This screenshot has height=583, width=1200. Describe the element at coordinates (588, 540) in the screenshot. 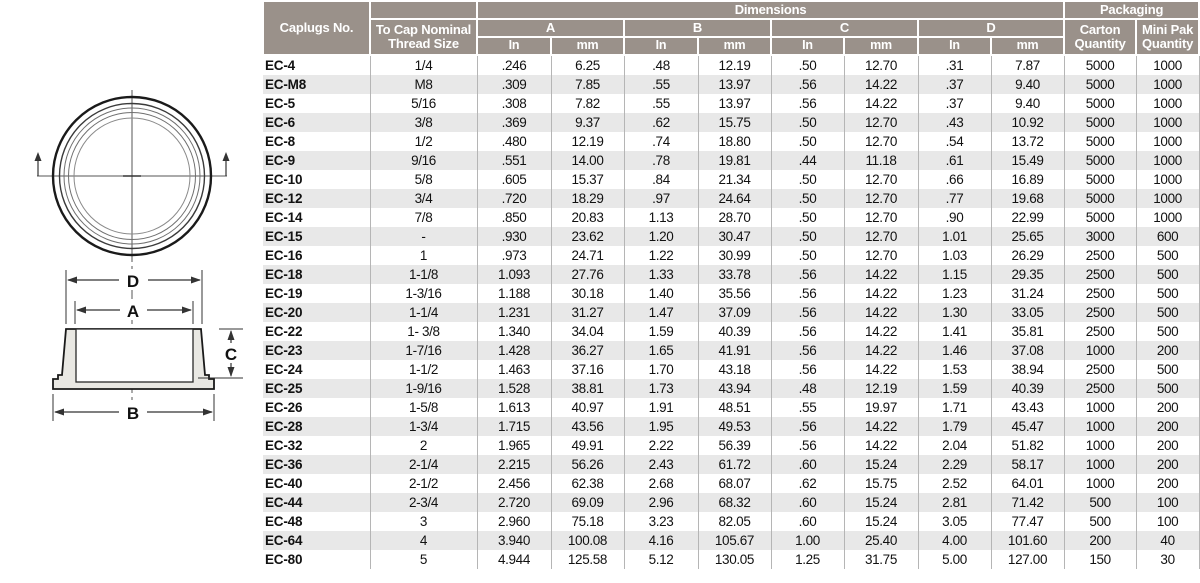

I see `a-mm-cell: 100.08` at that location.